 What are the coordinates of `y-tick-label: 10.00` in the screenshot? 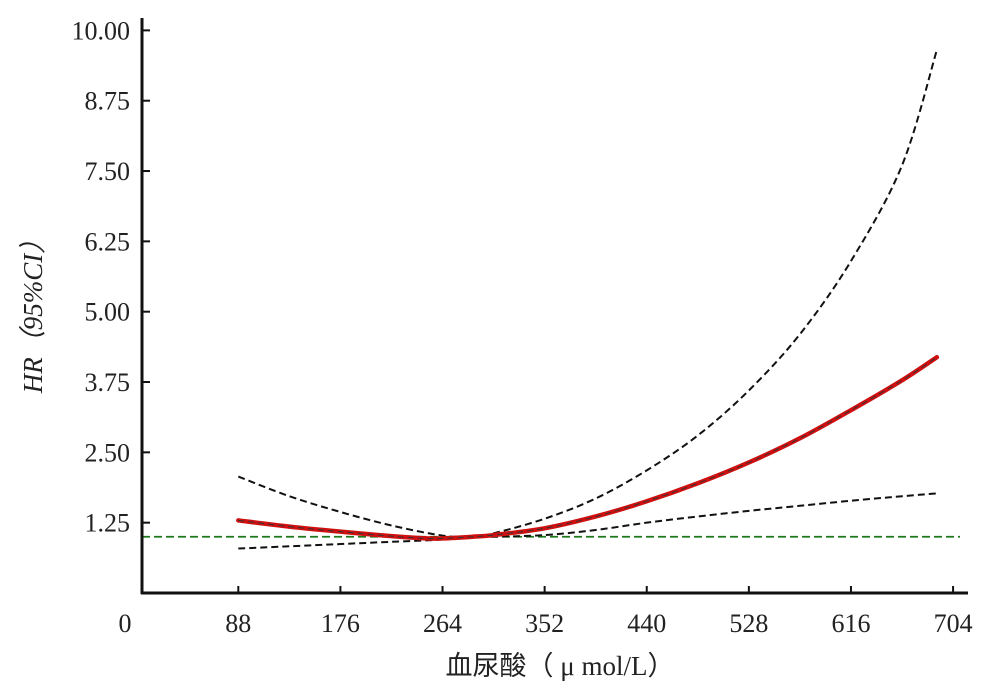 It's located at (101, 30).